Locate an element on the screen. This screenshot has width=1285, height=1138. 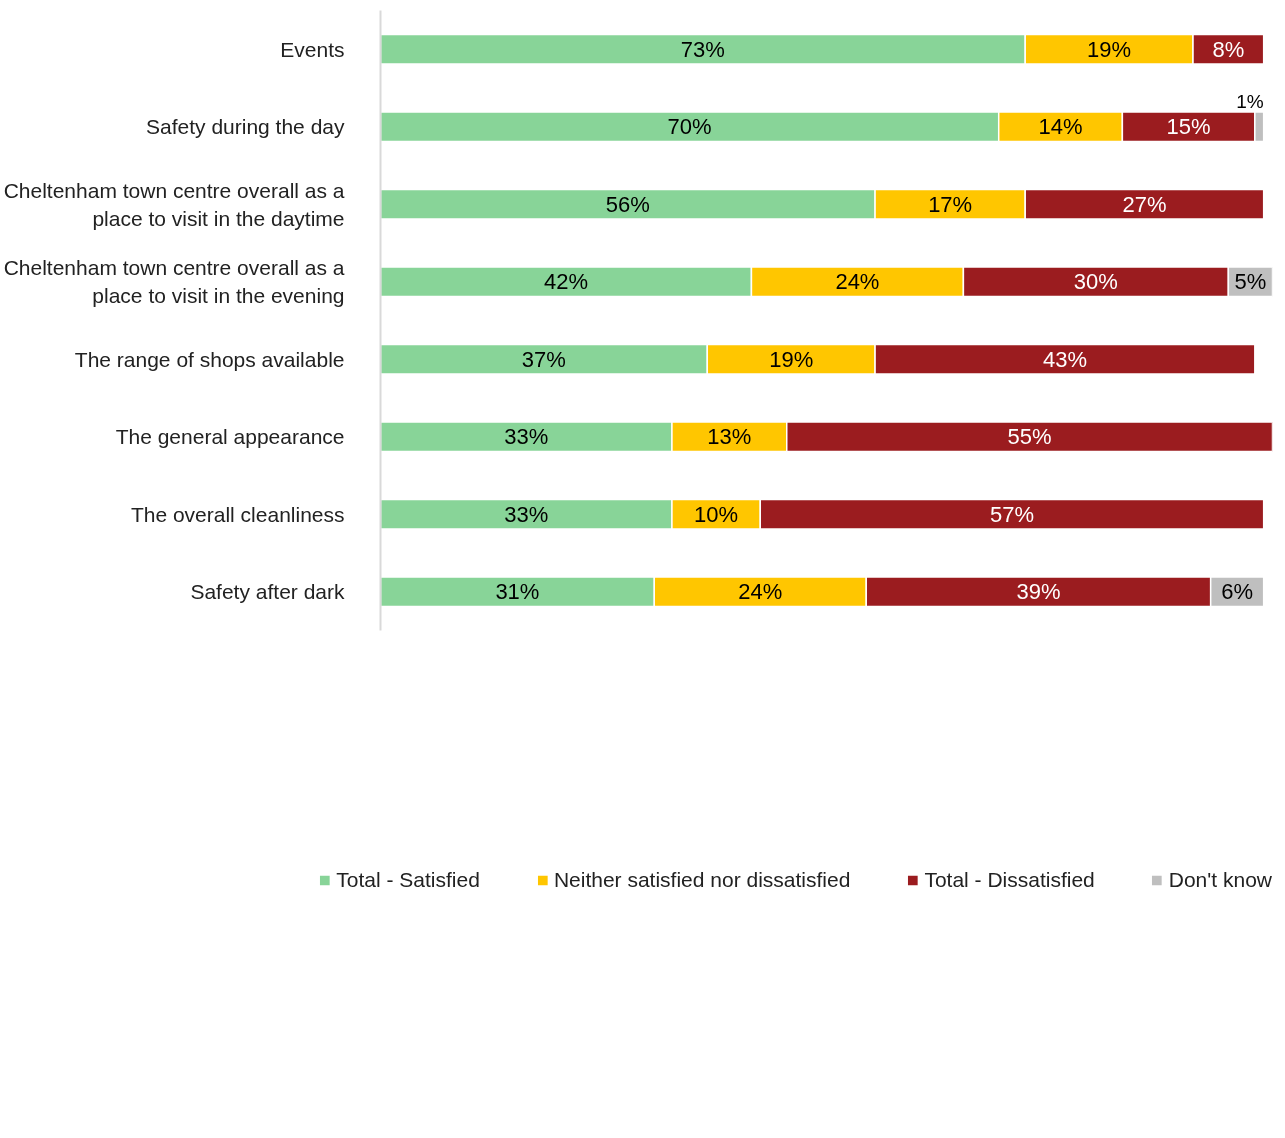
data-label: 55% is located at coordinates (1029, 437).